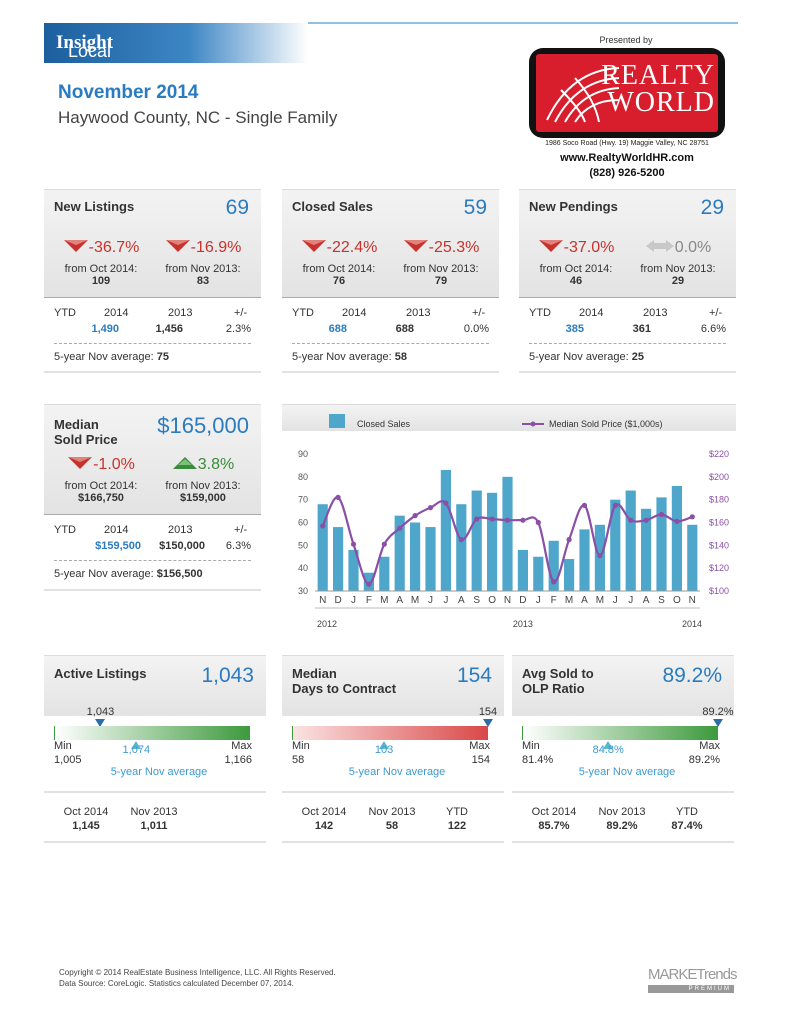 This screenshot has height=1024, width=793. What do you see at coordinates (176, 52) in the screenshot?
I see `report-banner: Local Market Insight` at bounding box center [176, 52].